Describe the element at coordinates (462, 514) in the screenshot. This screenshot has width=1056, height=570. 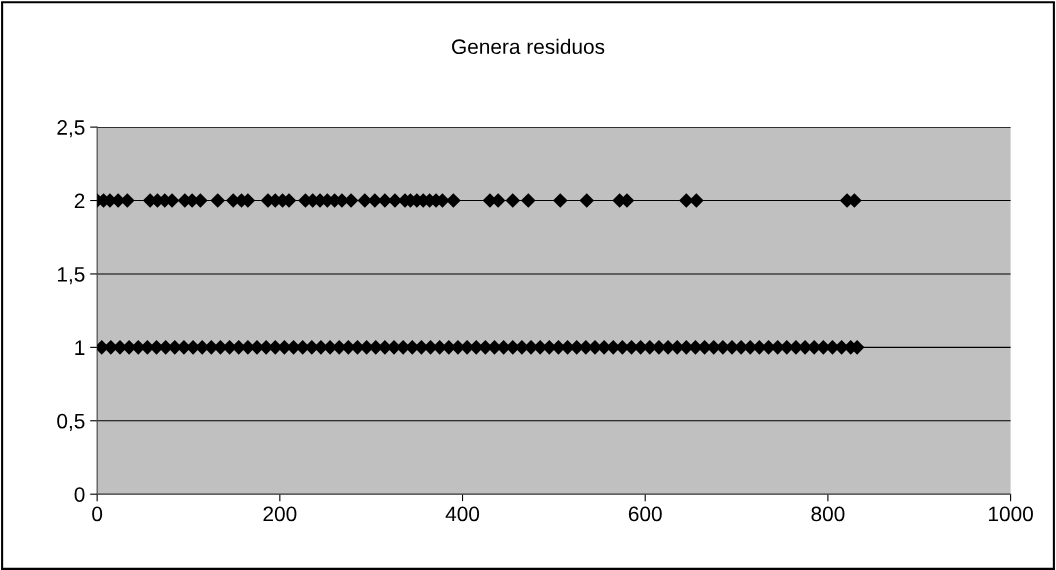
I see `x-tick-label: 400` at that location.